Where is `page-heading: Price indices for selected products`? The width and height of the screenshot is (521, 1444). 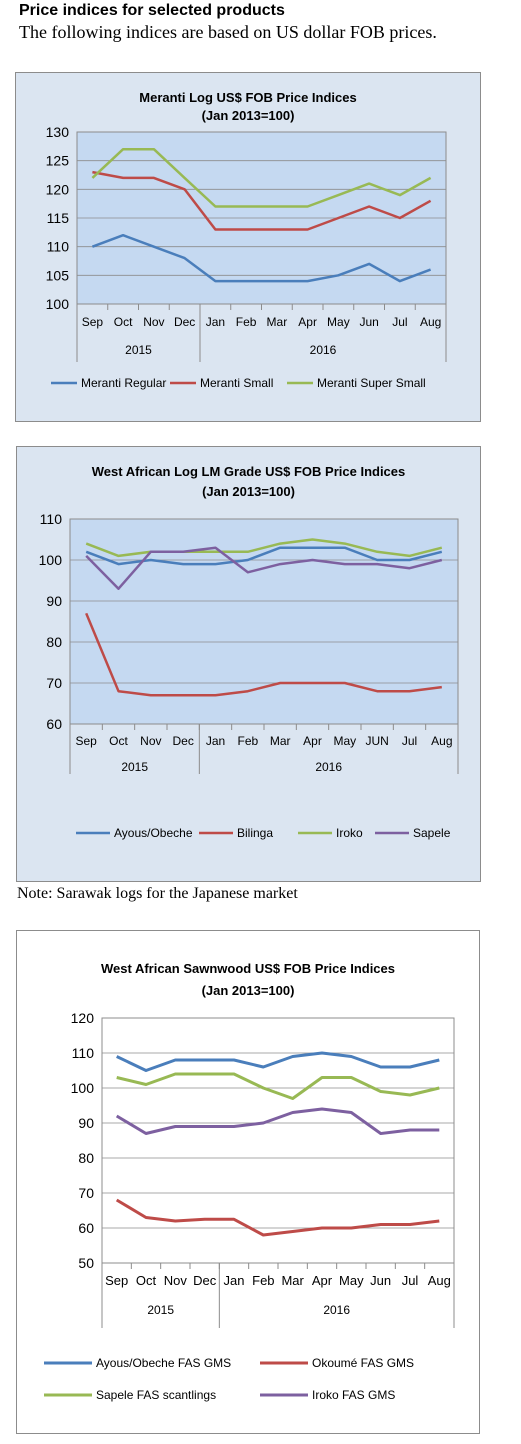
page-heading: Price indices for selected products is located at coordinates (152, 10).